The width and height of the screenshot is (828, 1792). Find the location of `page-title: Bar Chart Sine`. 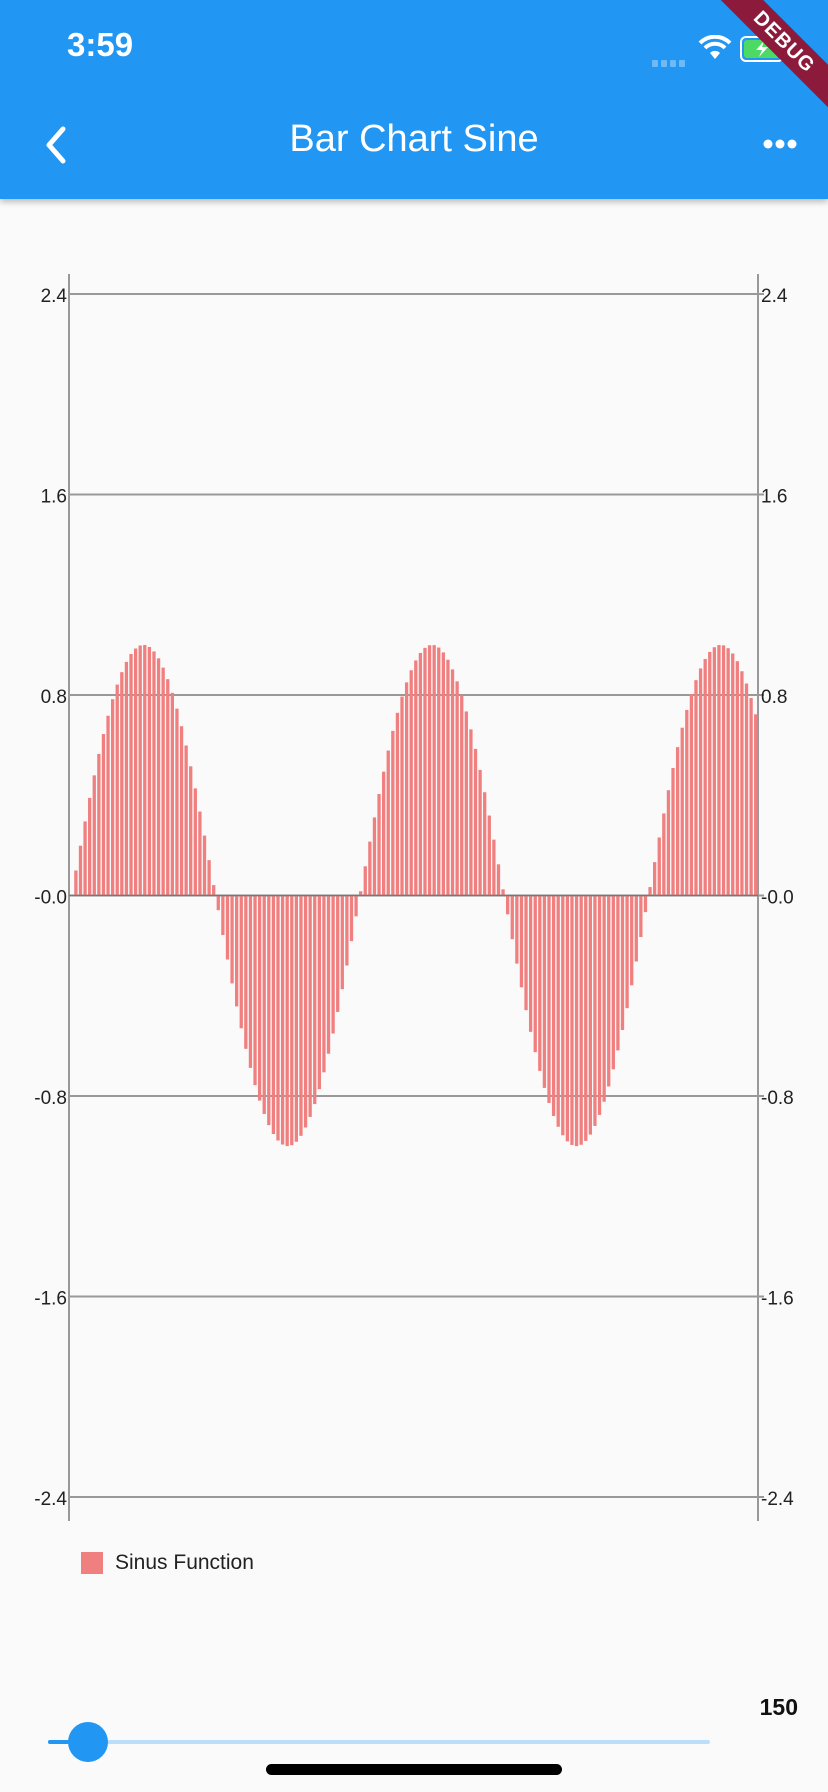

page-title: Bar Chart Sine is located at coordinates (414, 139).